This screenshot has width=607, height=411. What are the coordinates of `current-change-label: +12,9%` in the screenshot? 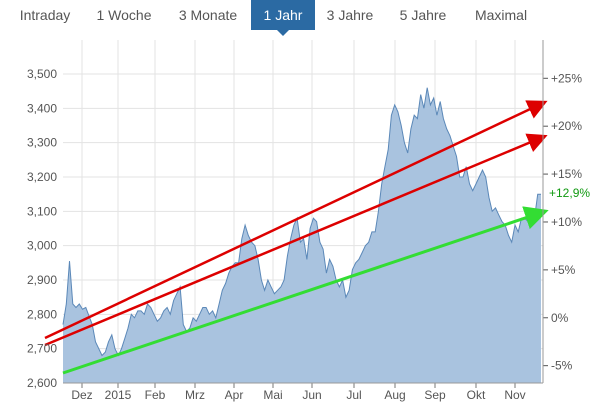 It's located at (569, 193).